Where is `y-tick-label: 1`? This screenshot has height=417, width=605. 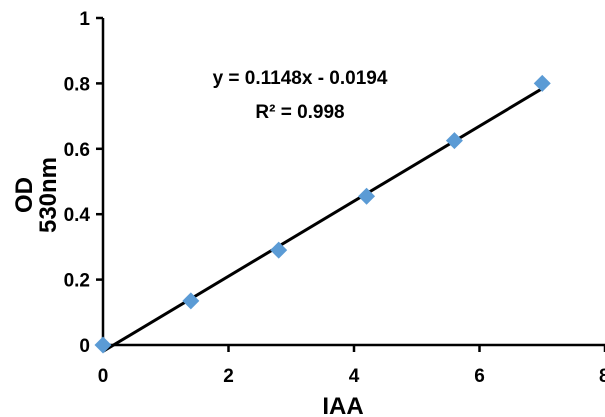 y-tick-label: 1 is located at coordinates (84, 19).